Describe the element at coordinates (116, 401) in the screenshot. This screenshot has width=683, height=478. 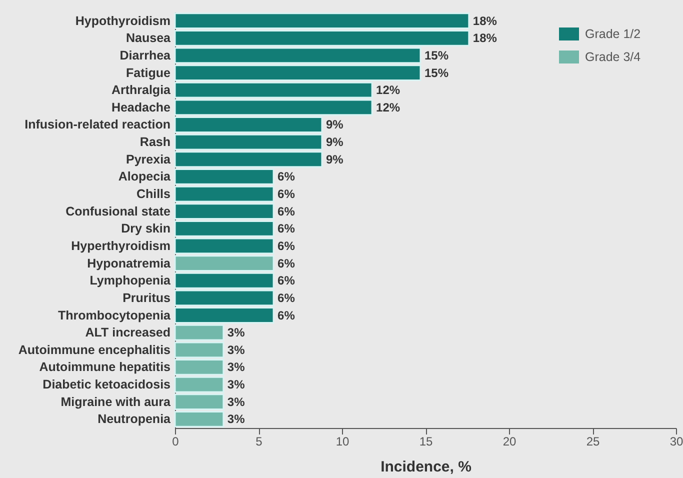
I see `y-tick-label: Migraine with aura` at that location.